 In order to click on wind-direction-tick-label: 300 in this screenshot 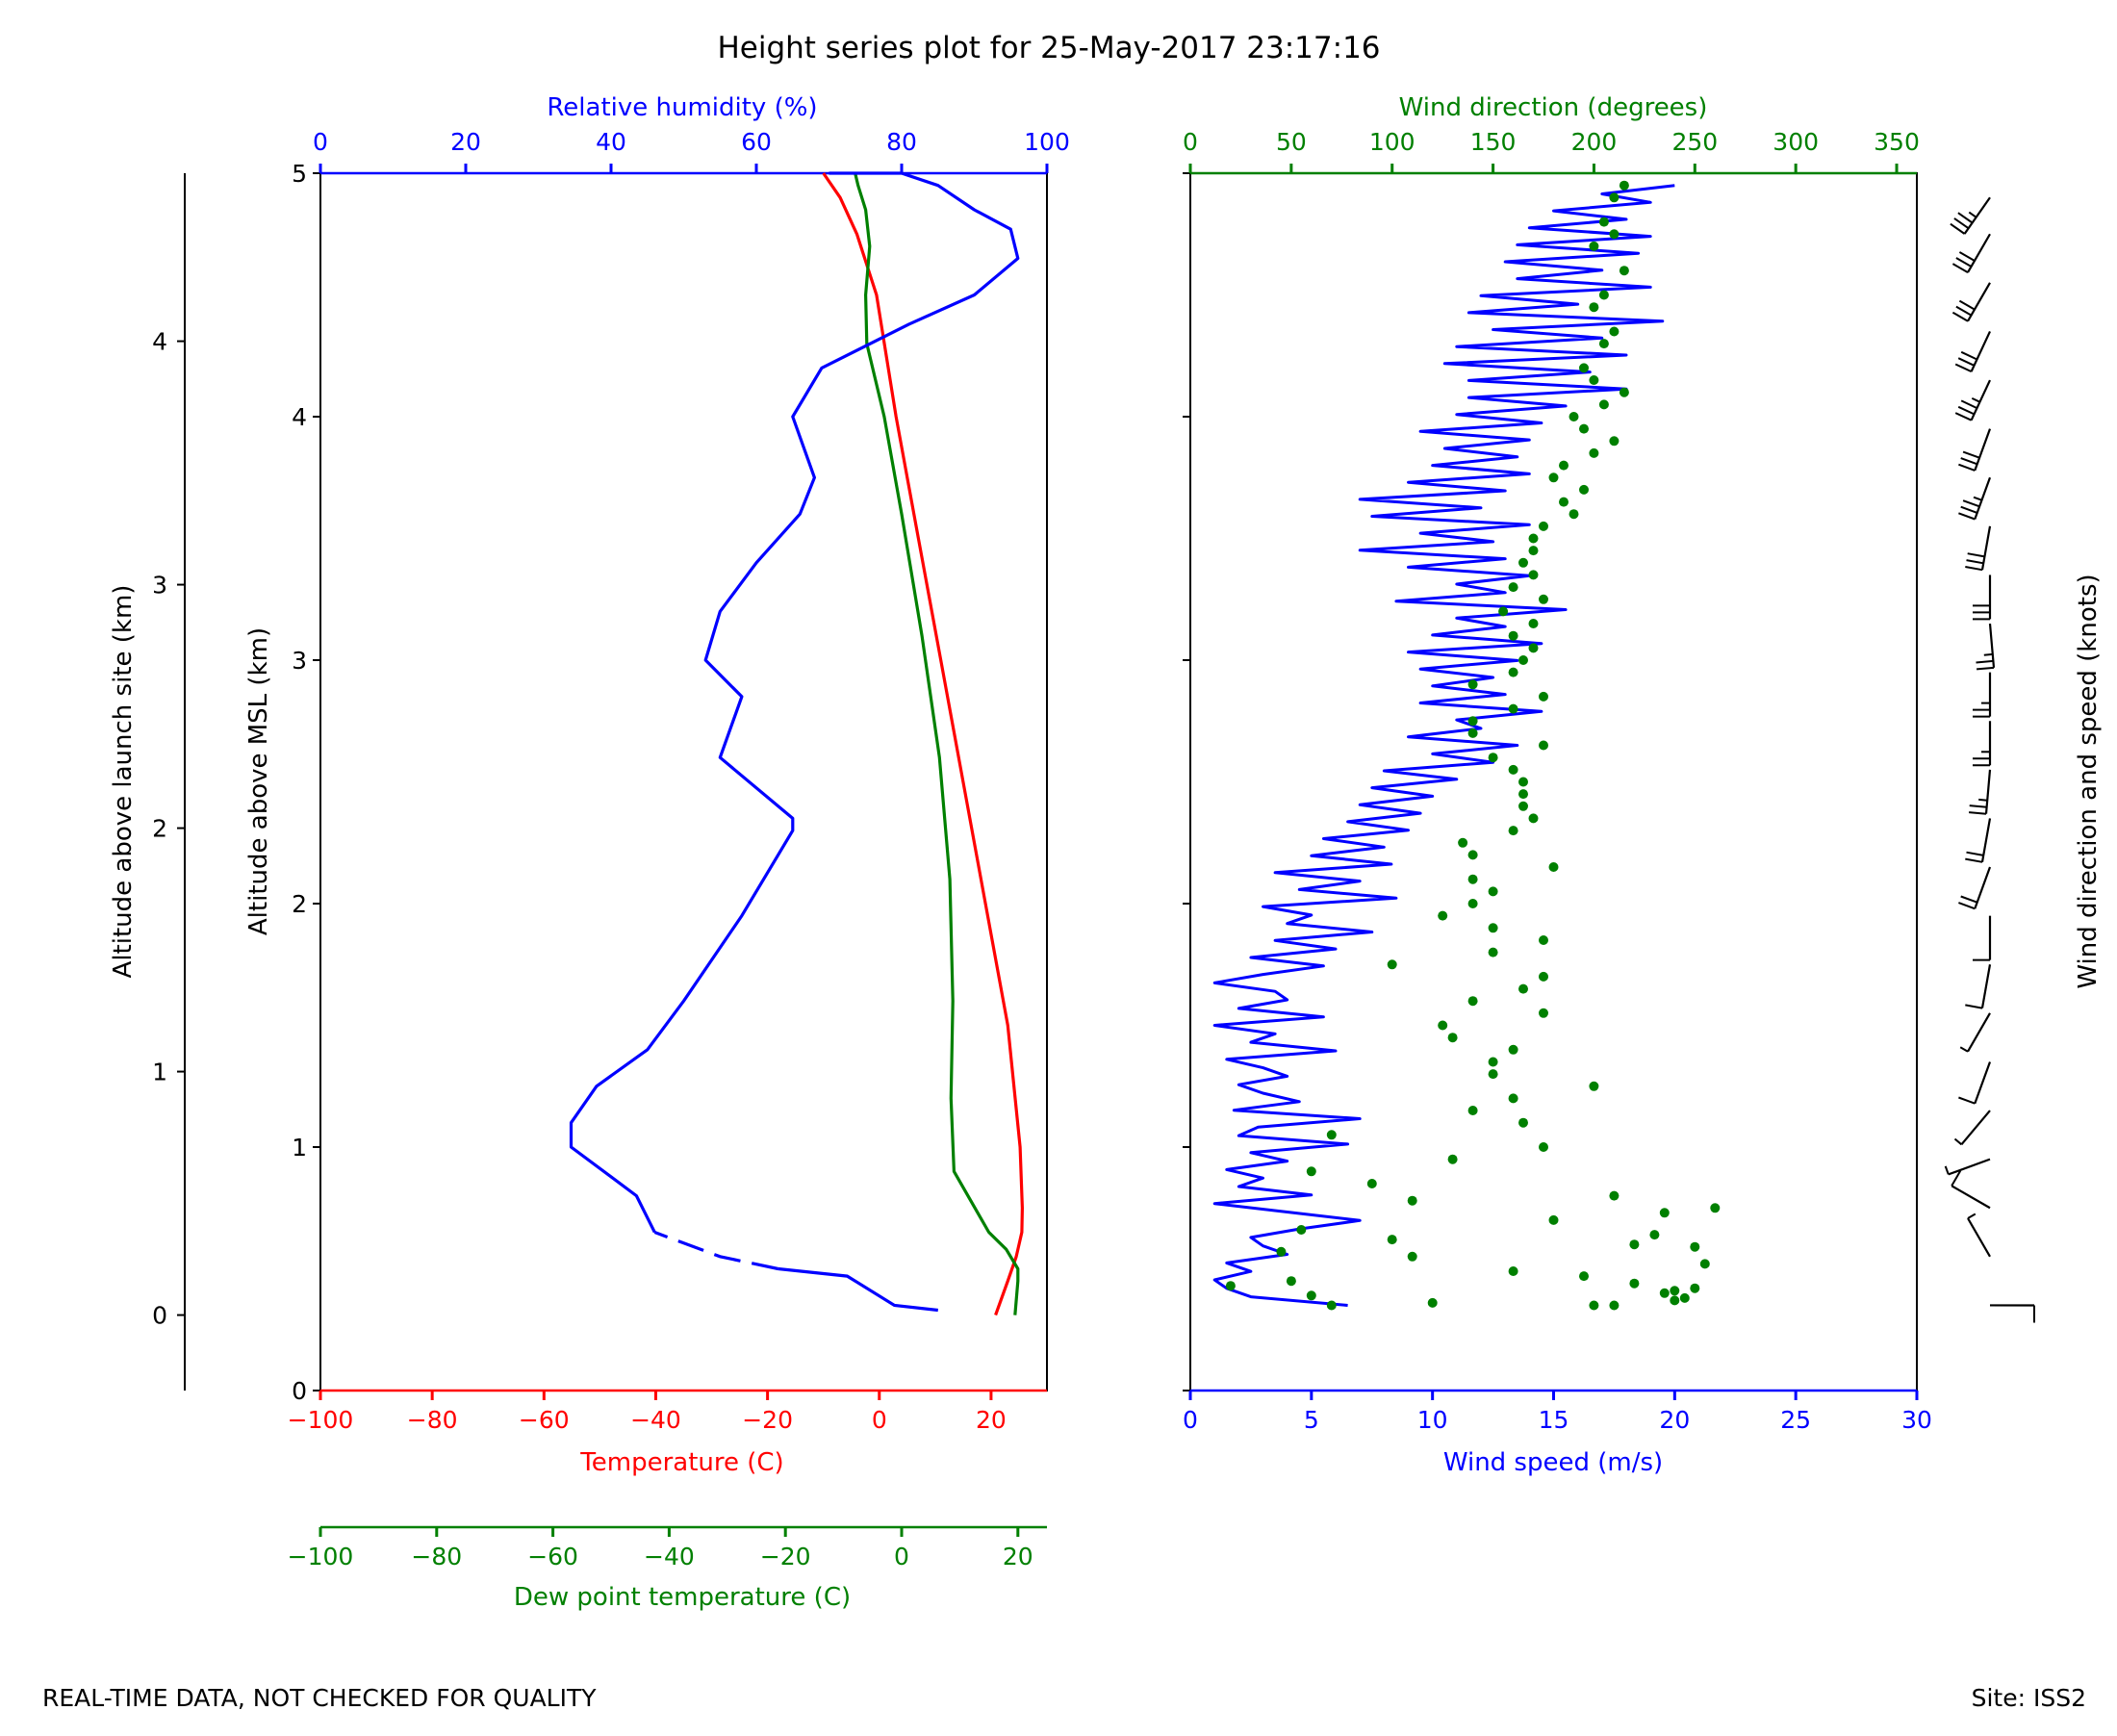, I will do `click(1796, 142)`.